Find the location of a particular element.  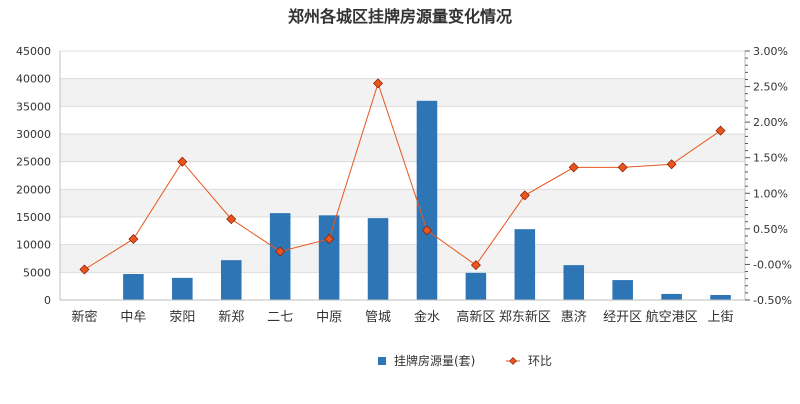

bar-惠济 is located at coordinates (574, 282).